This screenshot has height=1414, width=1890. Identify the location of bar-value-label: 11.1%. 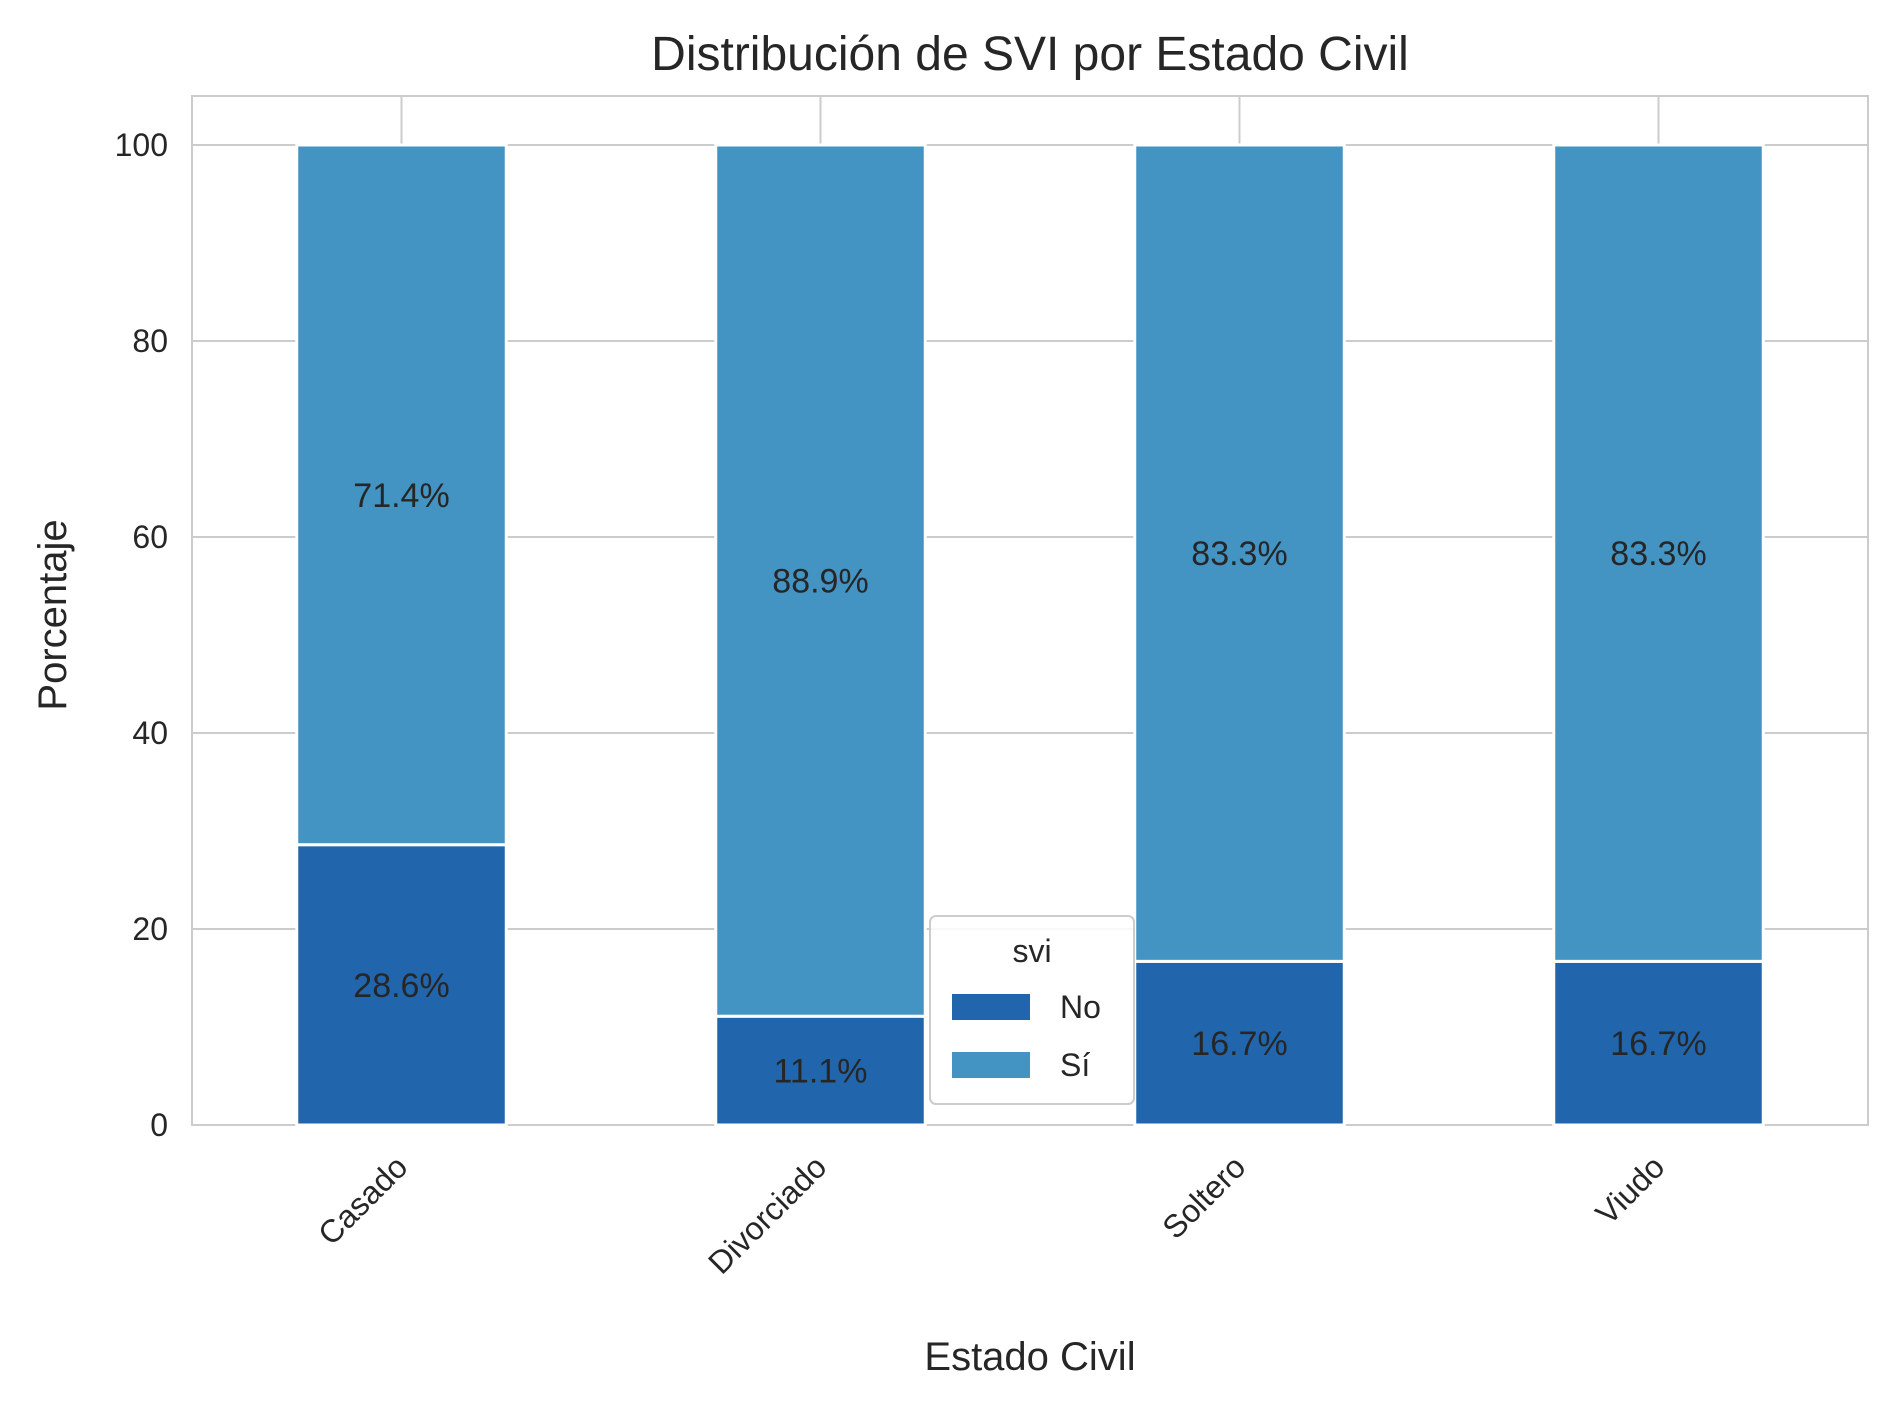
(821, 1072).